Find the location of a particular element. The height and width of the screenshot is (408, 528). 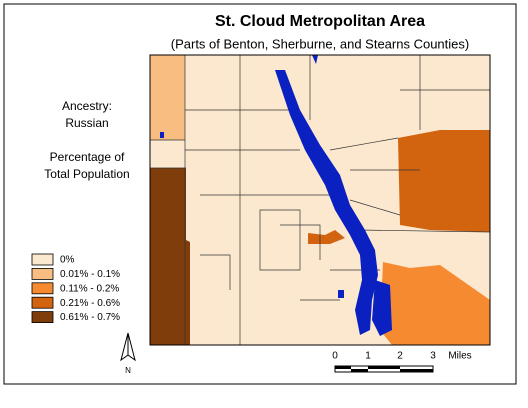

scale-bar: 0 1 2 3 Miles is located at coordinates (402, 362).